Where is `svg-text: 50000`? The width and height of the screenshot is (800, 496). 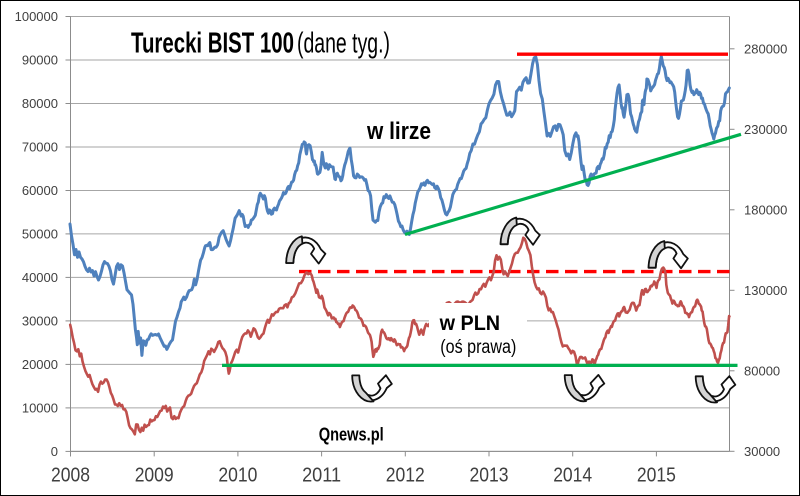 svg-text: 50000 is located at coordinates (40, 234).